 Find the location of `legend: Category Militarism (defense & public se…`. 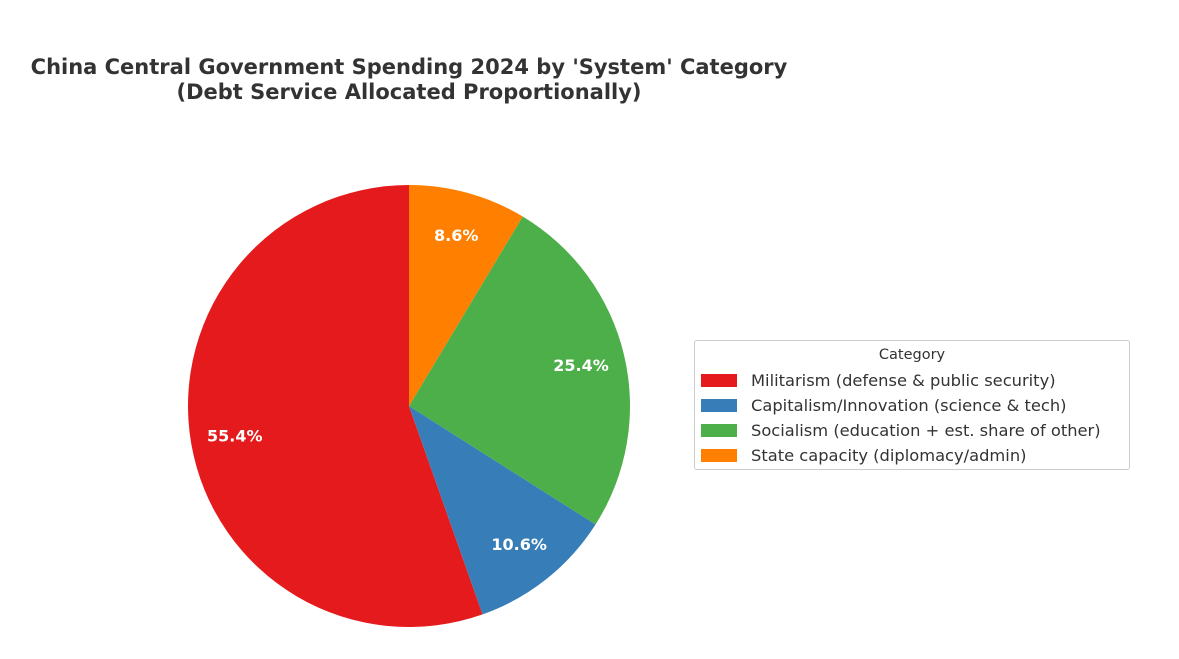

legend: Category Militarism (defense & public se… is located at coordinates (912, 405).